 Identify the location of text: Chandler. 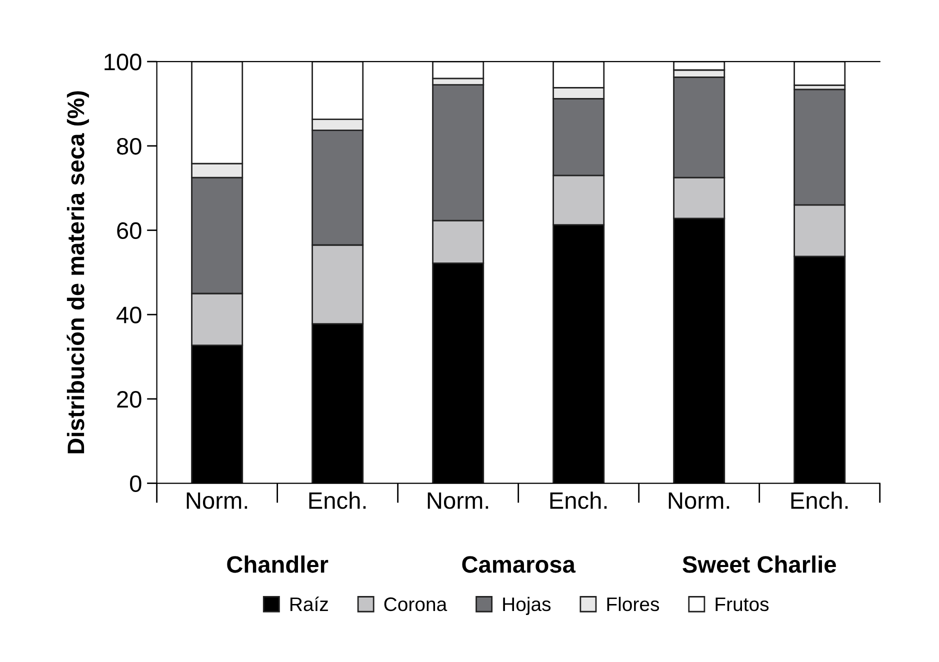
(277, 564).